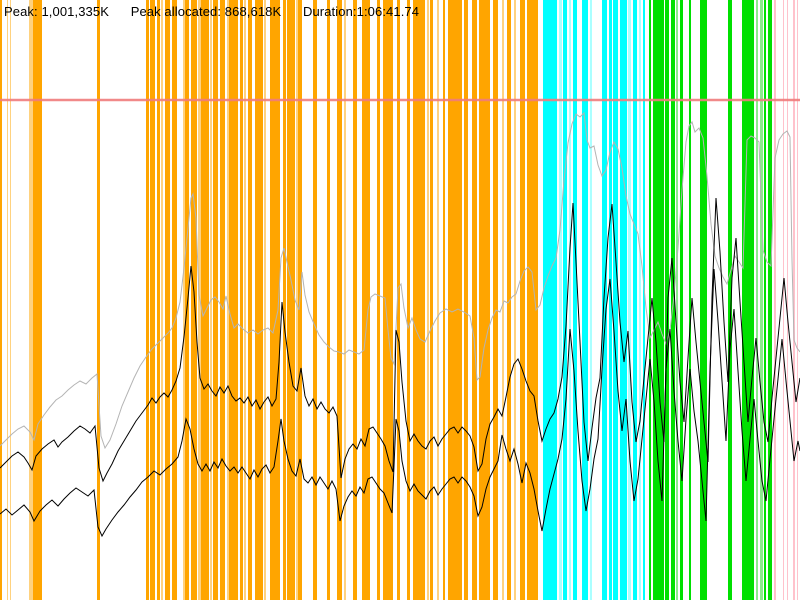  What do you see at coordinates (56, 11) in the screenshot?
I see `peak-value-label: Peak: 1,001,335K` at bounding box center [56, 11].